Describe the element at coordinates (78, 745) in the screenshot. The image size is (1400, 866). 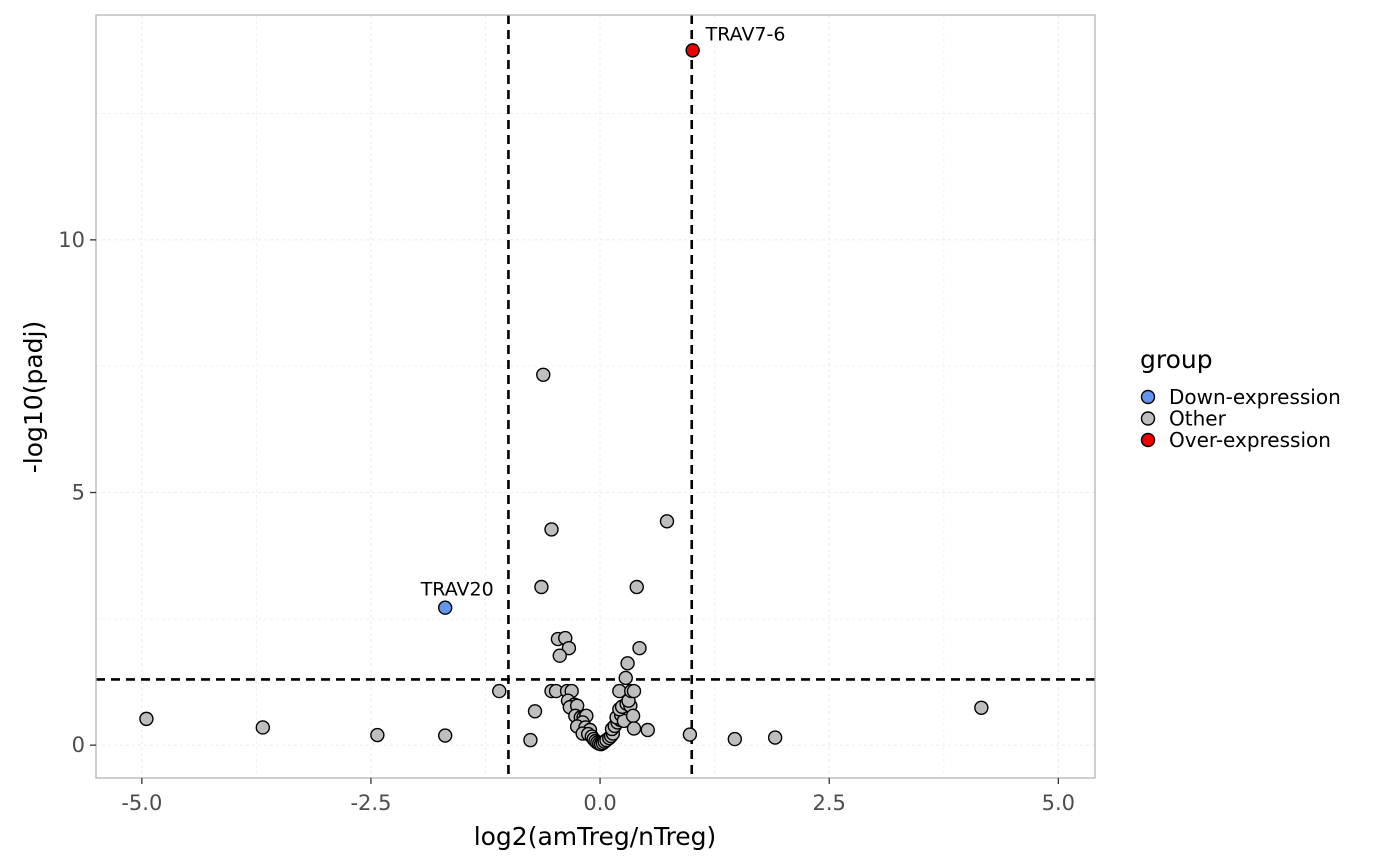
I see `y-tick-label: 0` at that location.